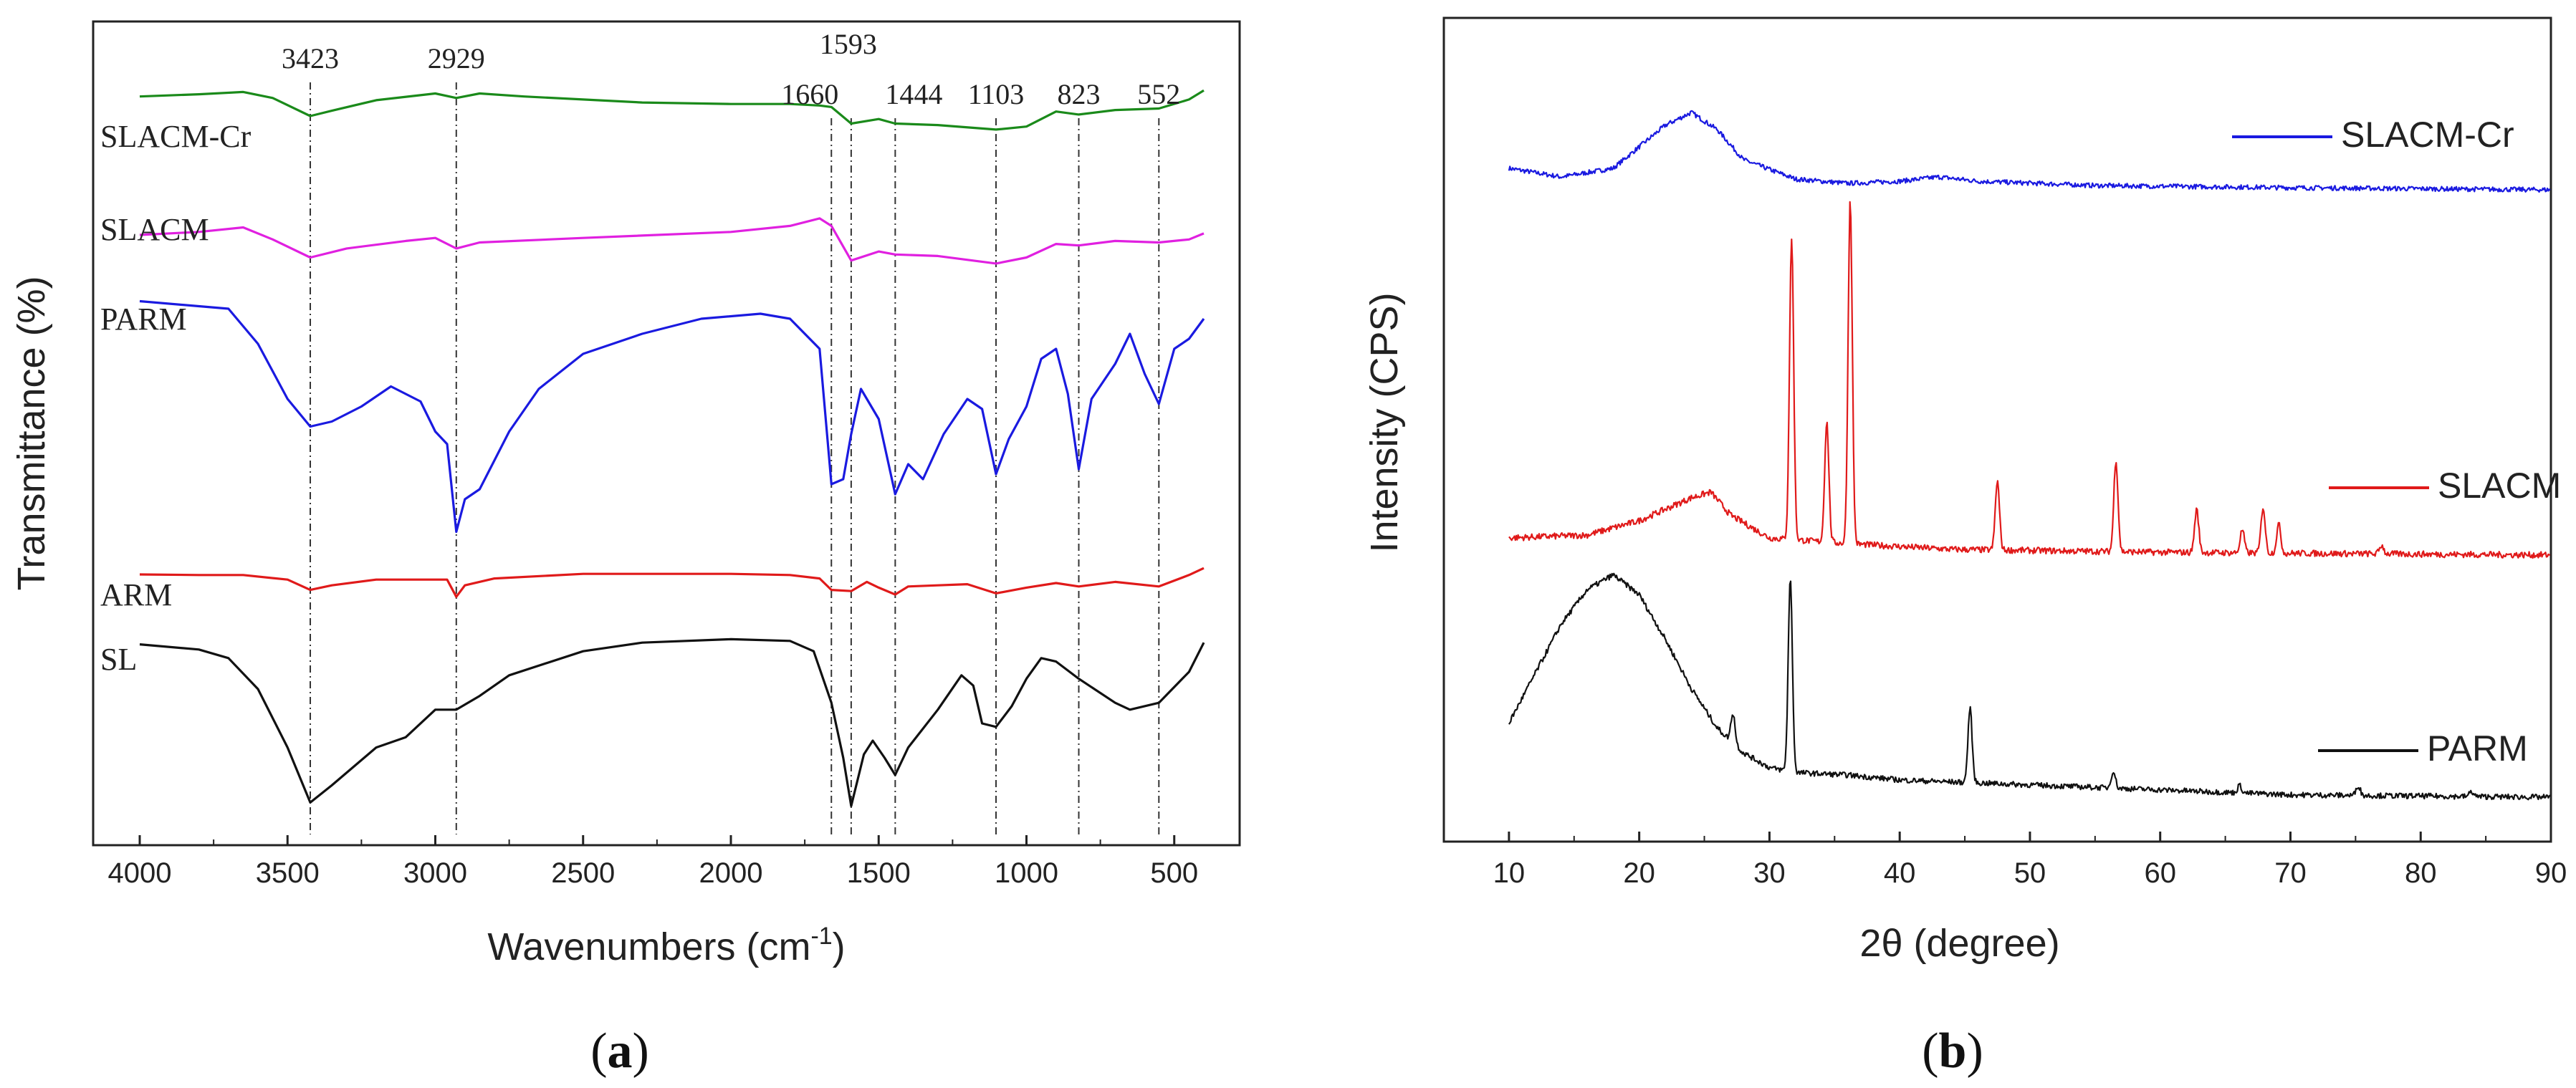  What do you see at coordinates (143, 319) in the screenshot?
I see `series-label-parm: PARM` at bounding box center [143, 319].